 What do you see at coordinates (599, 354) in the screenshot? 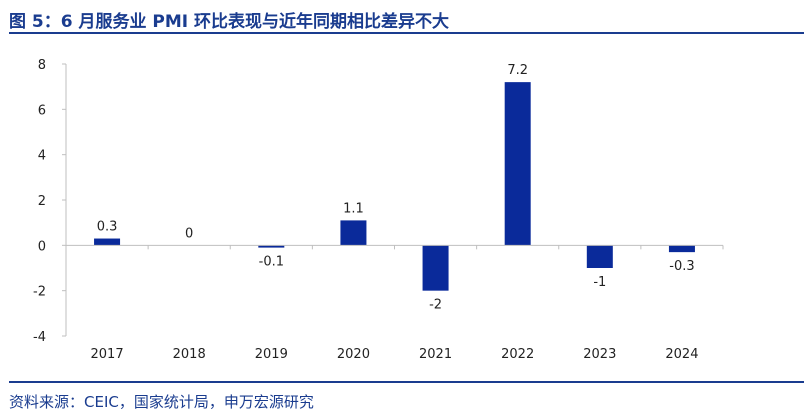
I see `x-tick-label-2023: 2023` at bounding box center [599, 354].